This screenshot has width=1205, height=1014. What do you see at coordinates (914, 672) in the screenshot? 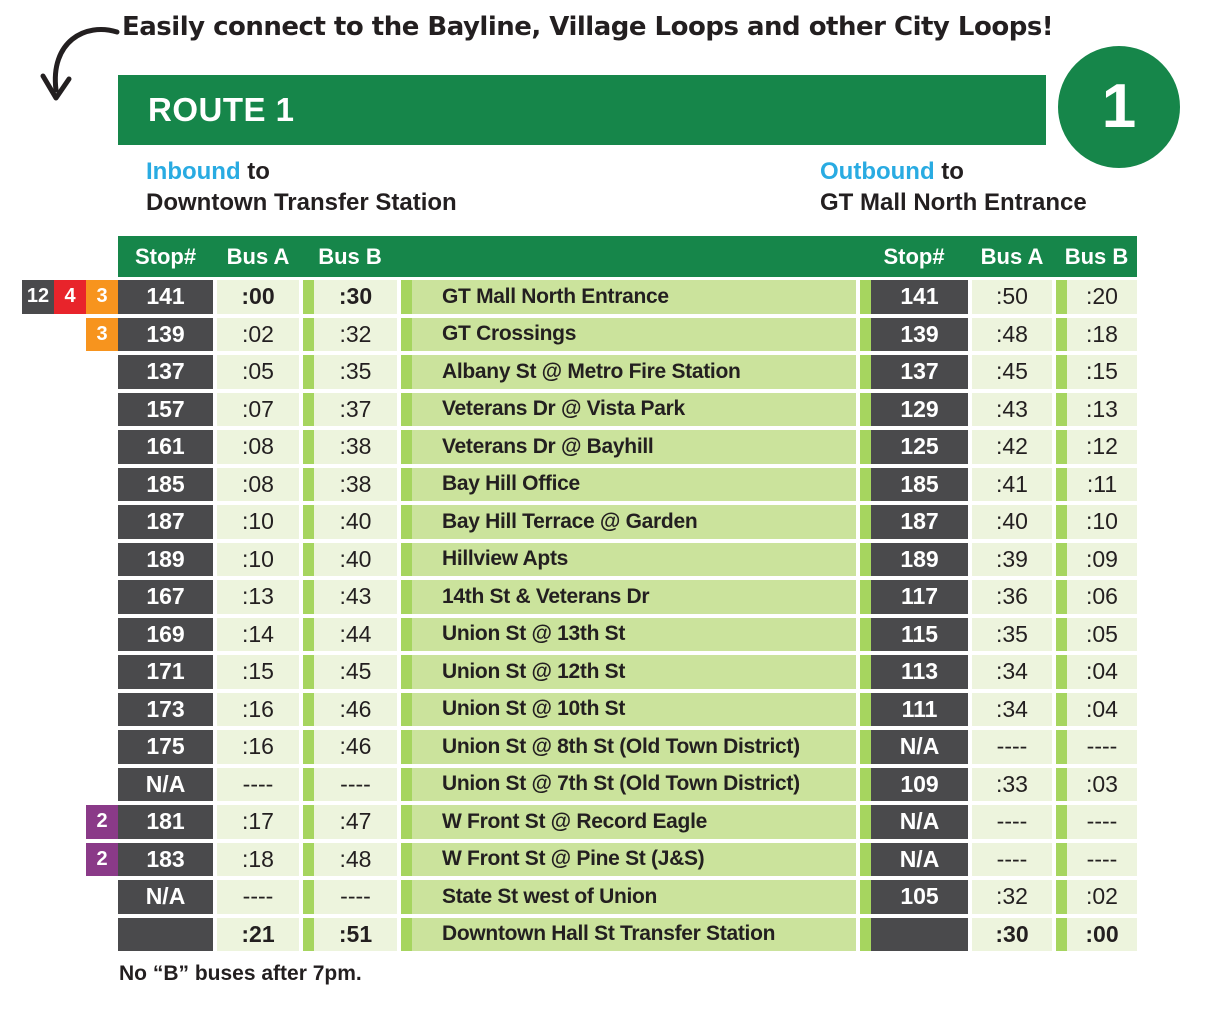
I see `outbound-stop-number: 113` at bounding box center [914, 672].